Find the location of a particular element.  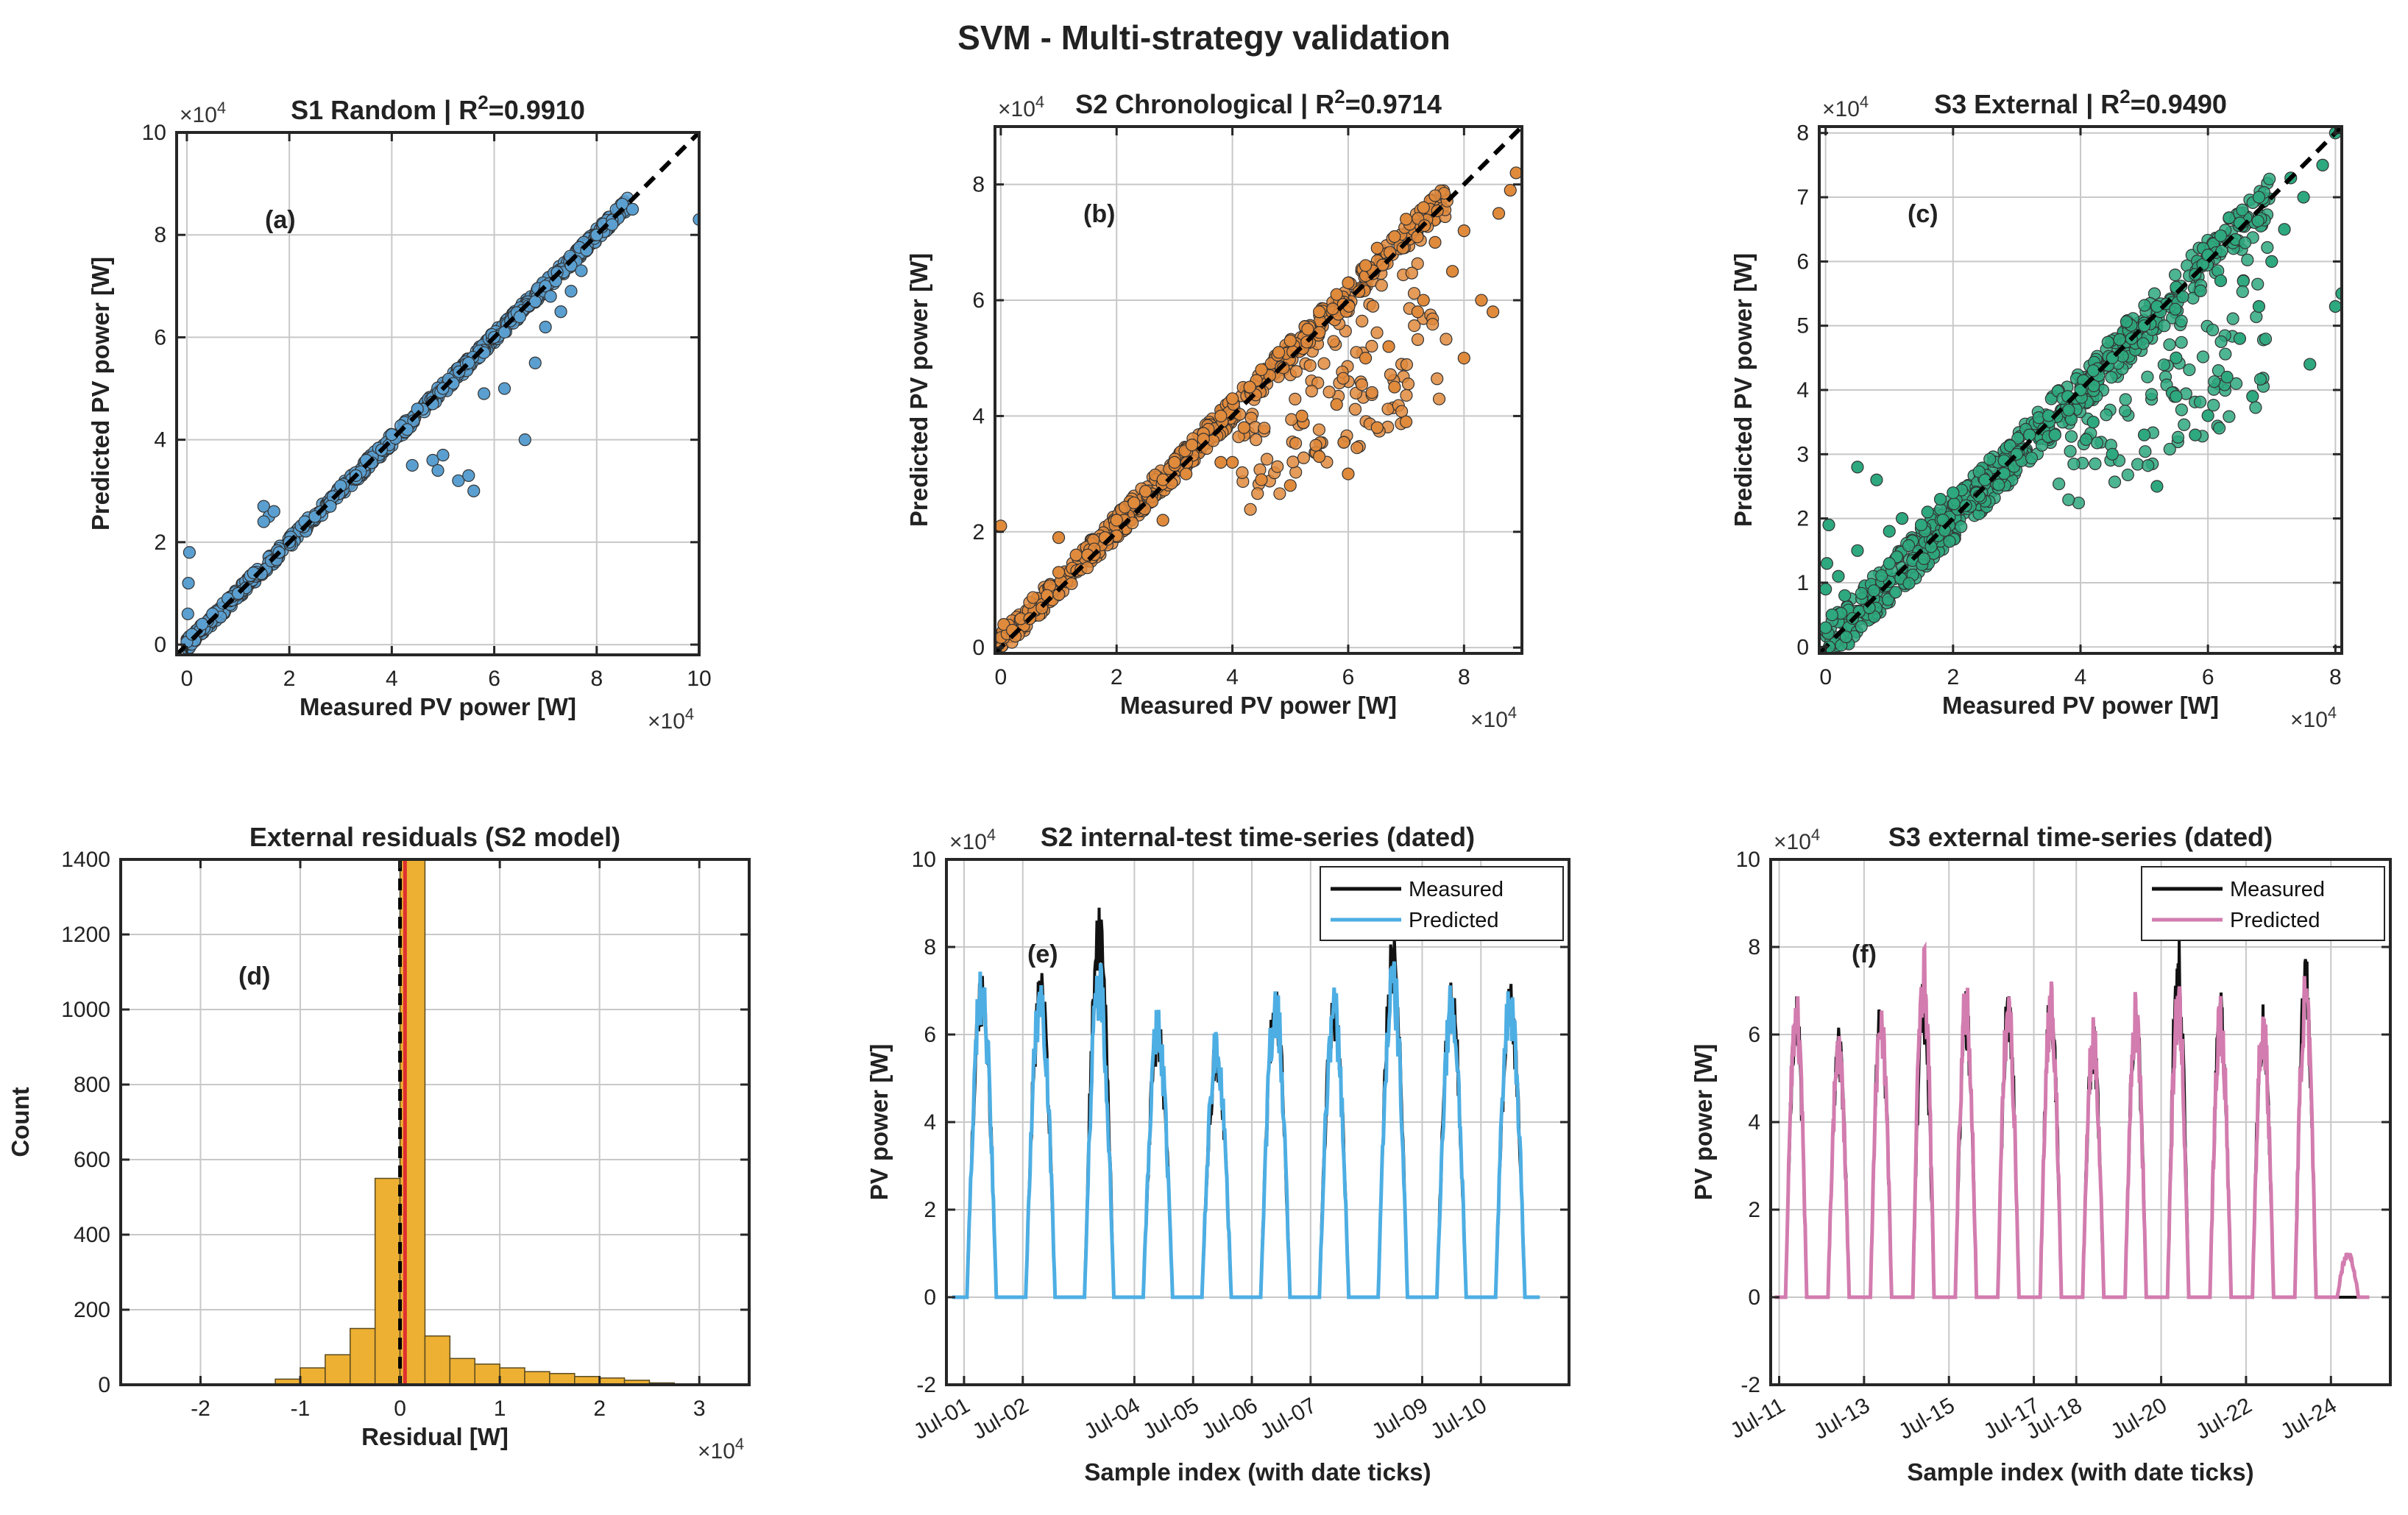

identity-line is located at coordinates (2080, 390).